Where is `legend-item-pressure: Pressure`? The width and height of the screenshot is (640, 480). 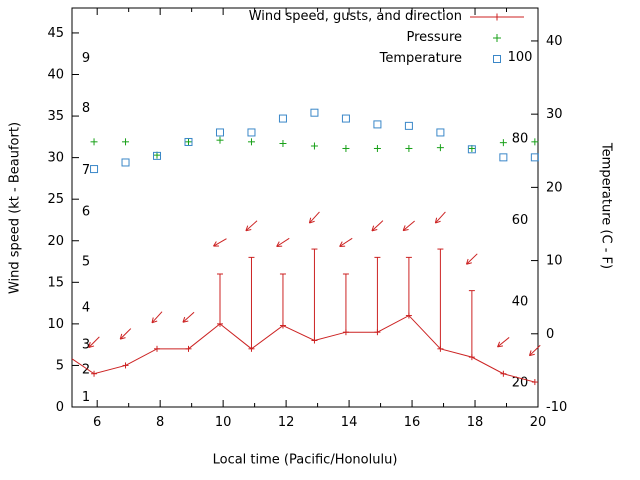 legend-item-pressure: Pressure is located at coordinates (387, 37).